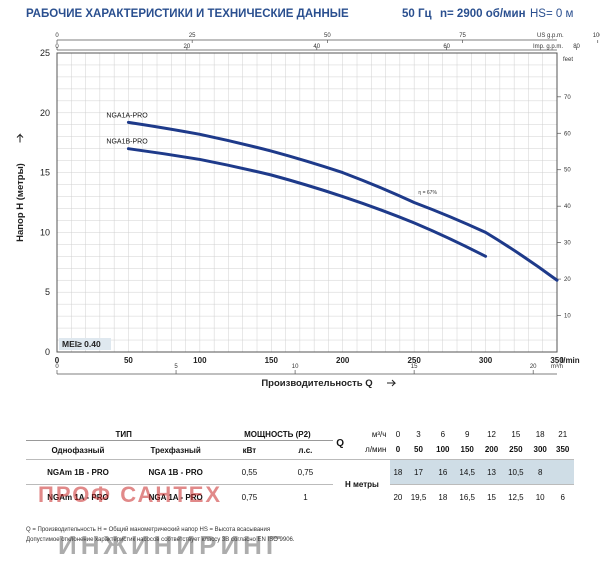 This screenshot has width=600, height=567. Describe the element at coordinates (327, 36) in the screenshot. I see `us-gpm-tick-label: 50` at that location.